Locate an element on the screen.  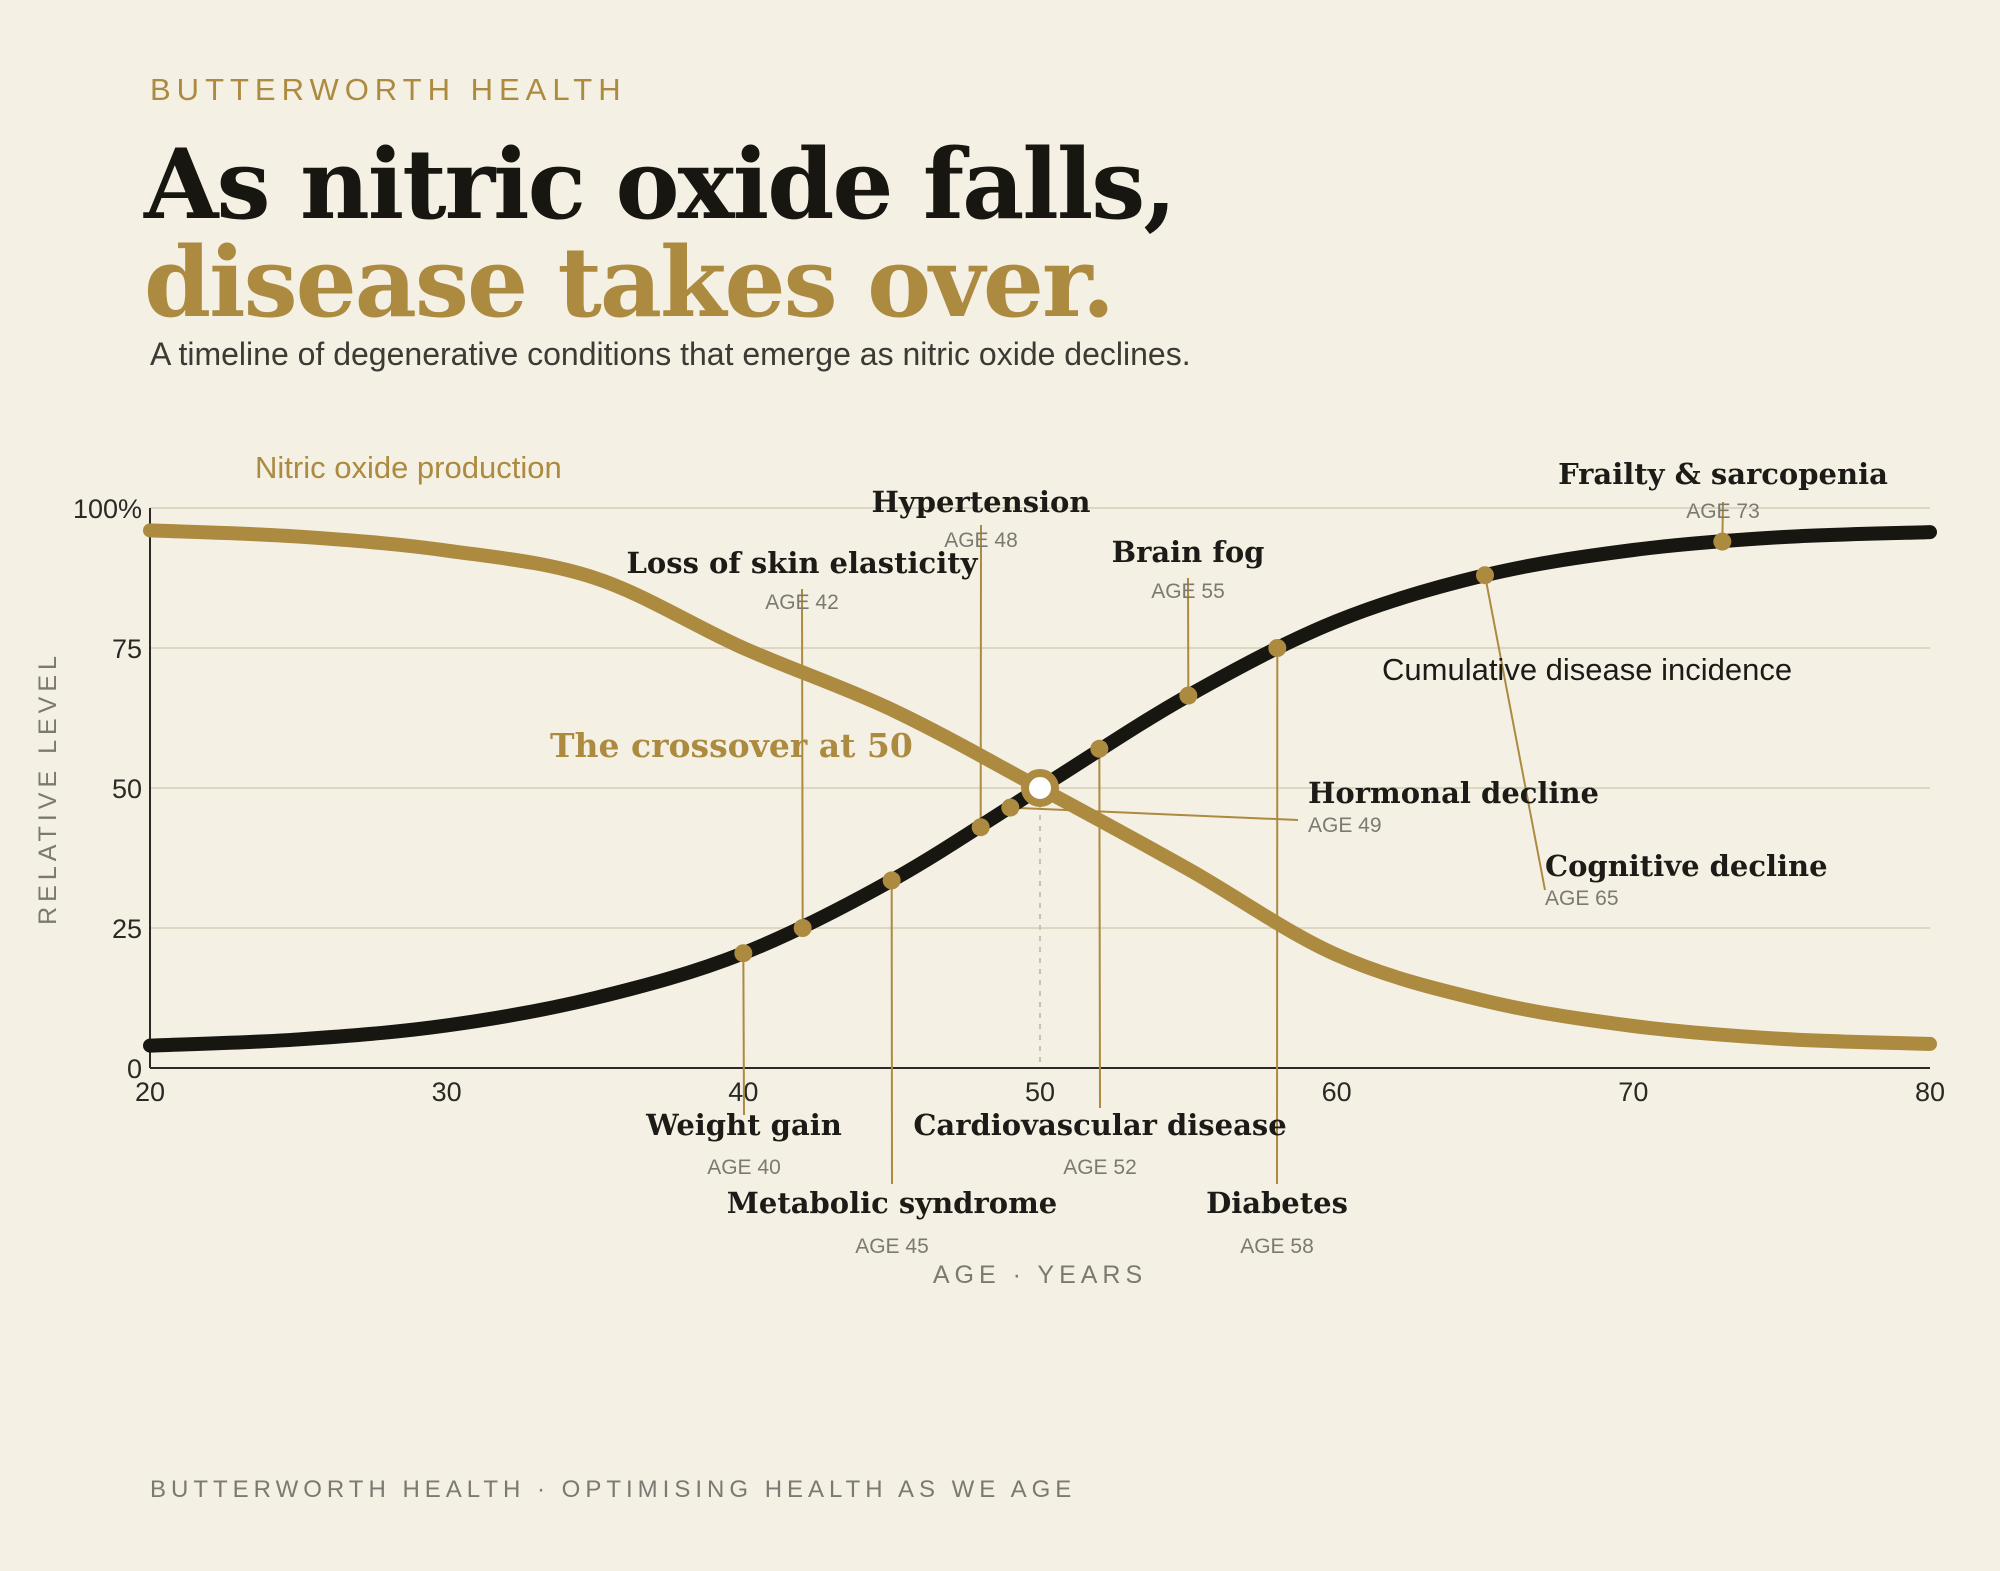
crossover-marker is located at coordinates (1040, 788).